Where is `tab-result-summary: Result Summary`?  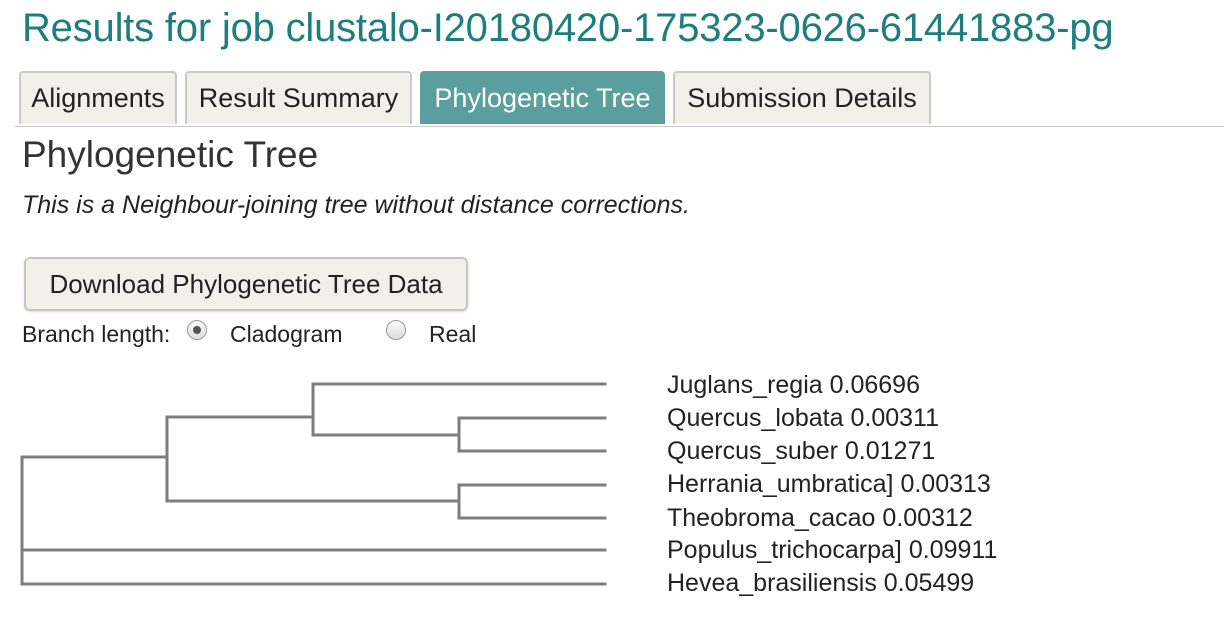 tab-result-summary: Result Summary is located at coordinates (298, 97).